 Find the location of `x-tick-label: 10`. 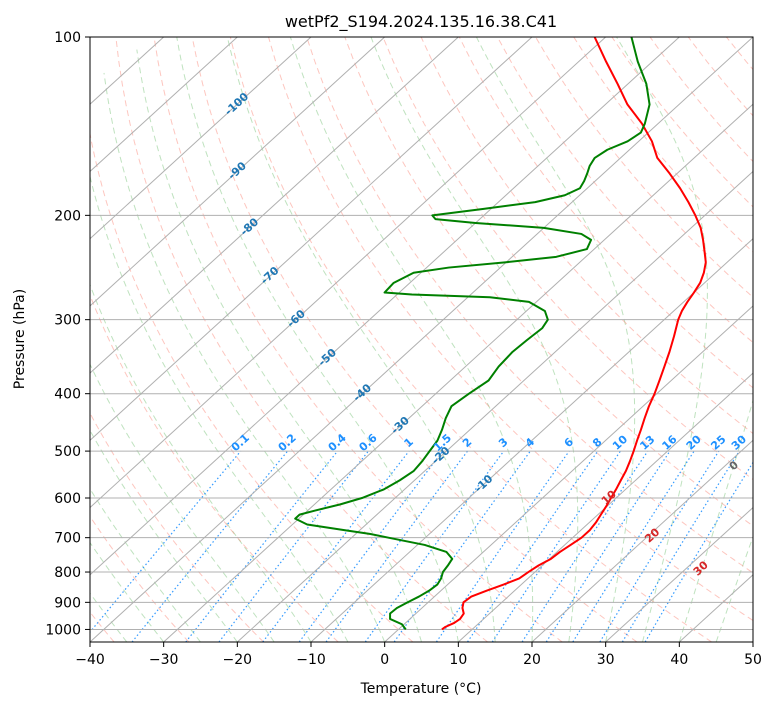

x-tick-label: 10 is located at coordinates (458, 660).